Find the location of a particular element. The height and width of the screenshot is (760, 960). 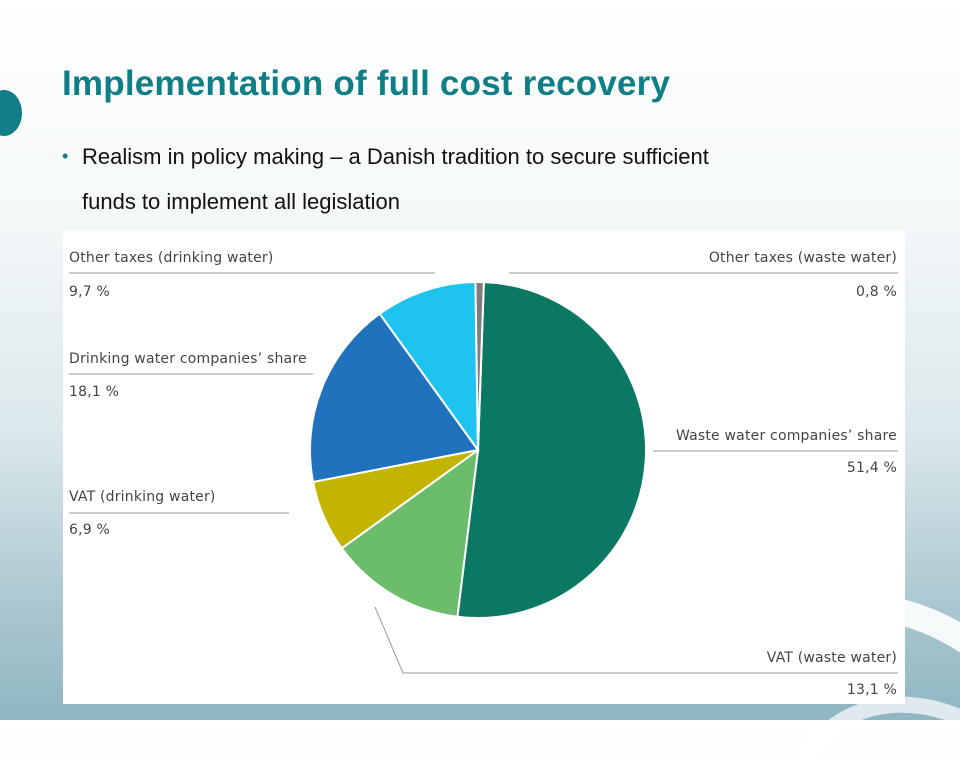

slice-label-drinking-companies: Drinking water companies’ share is located at coordinates (188, 359).